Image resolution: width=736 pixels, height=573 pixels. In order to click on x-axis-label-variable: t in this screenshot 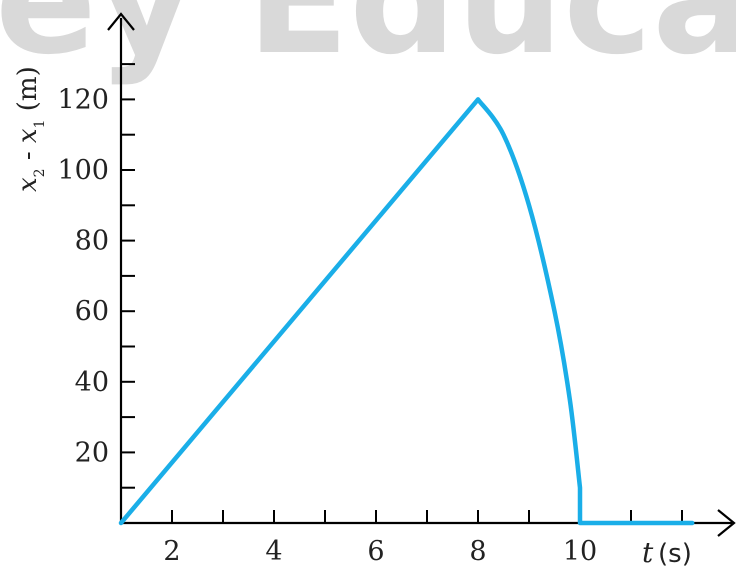, I will do `click(648, 552)`.